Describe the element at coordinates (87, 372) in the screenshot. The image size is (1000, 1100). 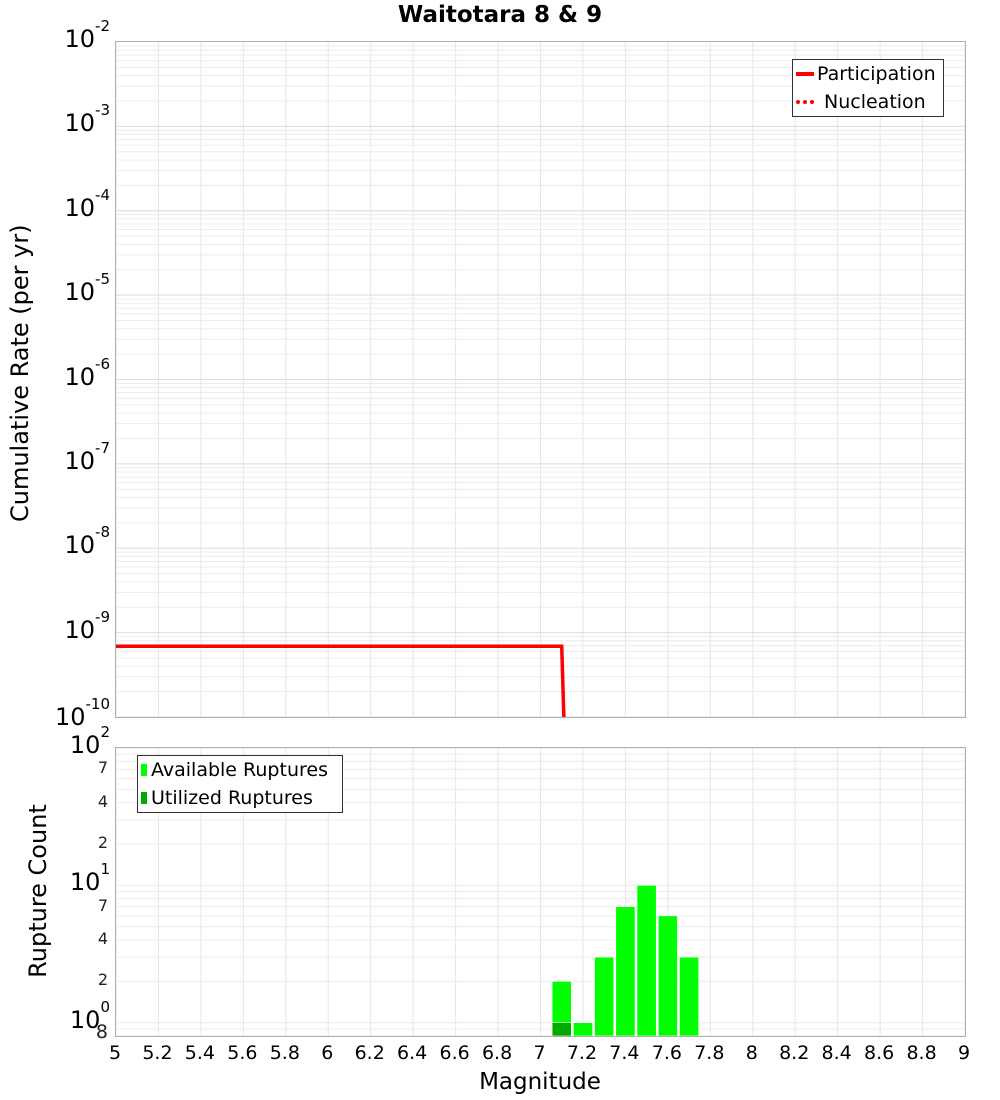
I see `y-tick-label: 10⁻⁶` at that location.